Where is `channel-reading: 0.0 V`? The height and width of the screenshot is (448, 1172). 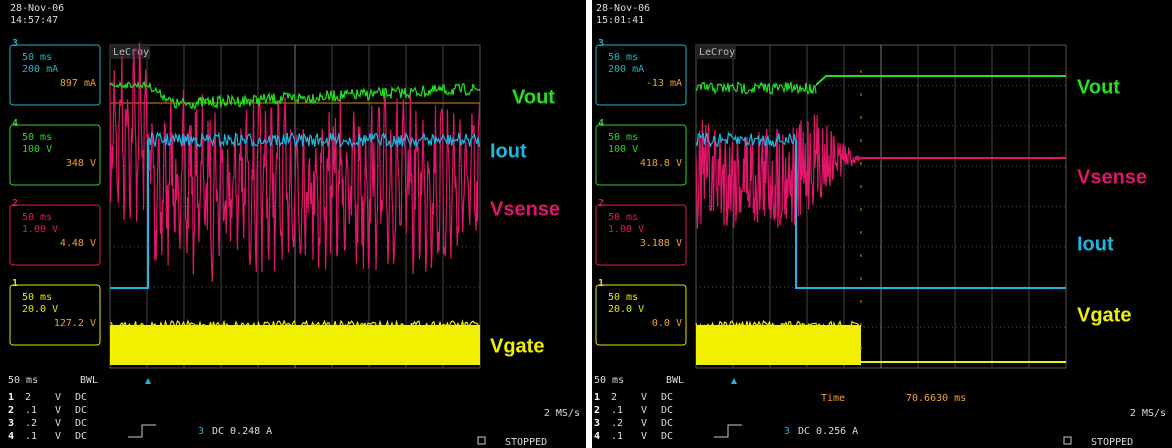 channel-reading: 0.0 V is located at coordinates (667, 323).